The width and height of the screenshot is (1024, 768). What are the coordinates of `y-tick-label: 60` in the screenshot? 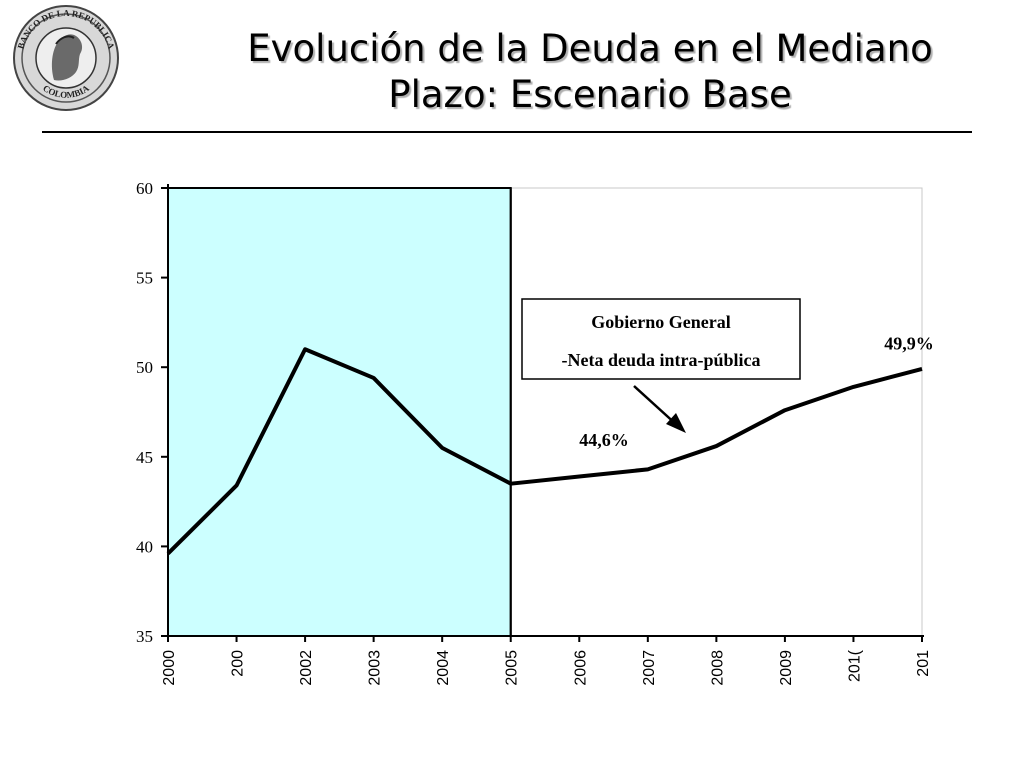 It's located at (144, 188).